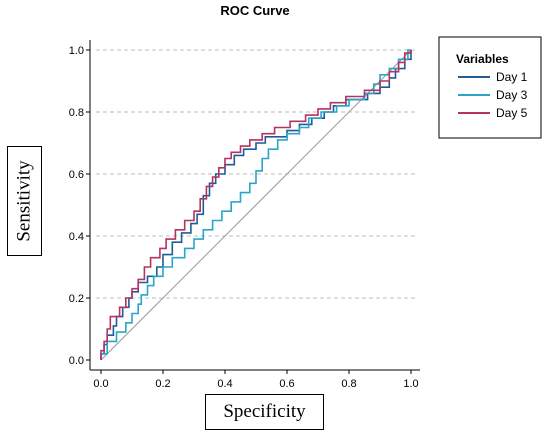 This screenshot has height=434, width=550. Describe the element at coordinates (512, 77) in the screenshot. I see `legend-label: Day 1` at that location.